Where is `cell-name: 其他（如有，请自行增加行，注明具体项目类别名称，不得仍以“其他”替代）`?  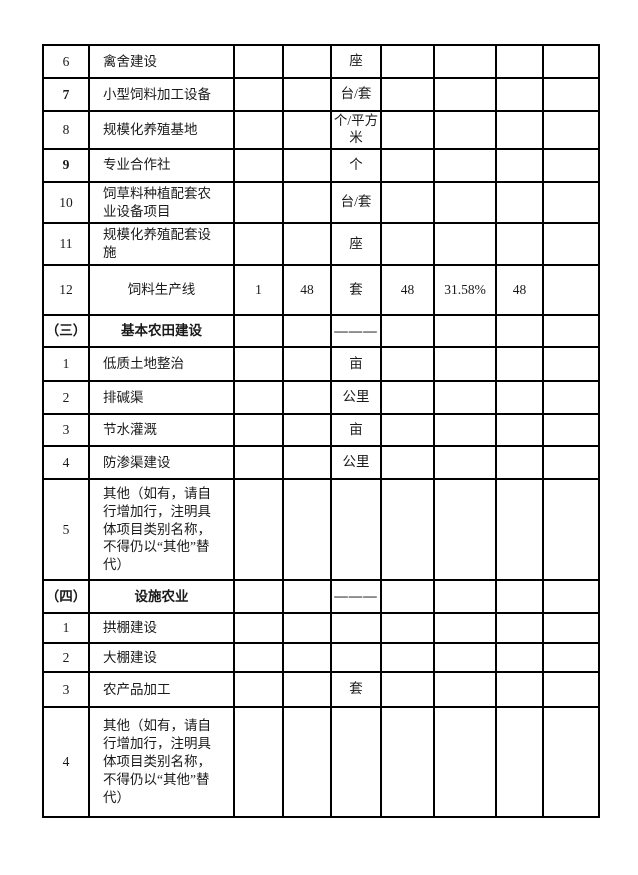
cell-name: 其他（如有，请自行增加行，注明具体项目类别名称，不得仍以“其他”替代） is located at coordinates (161, 762).